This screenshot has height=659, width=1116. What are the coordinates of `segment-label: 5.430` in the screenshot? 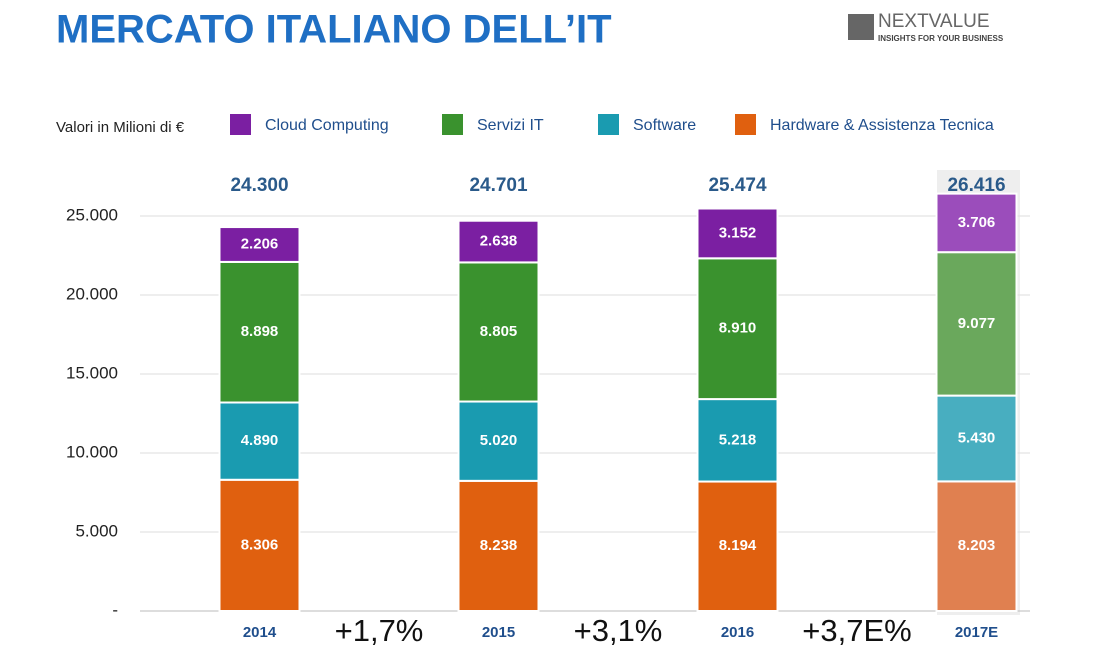 It's located at (977, 437).